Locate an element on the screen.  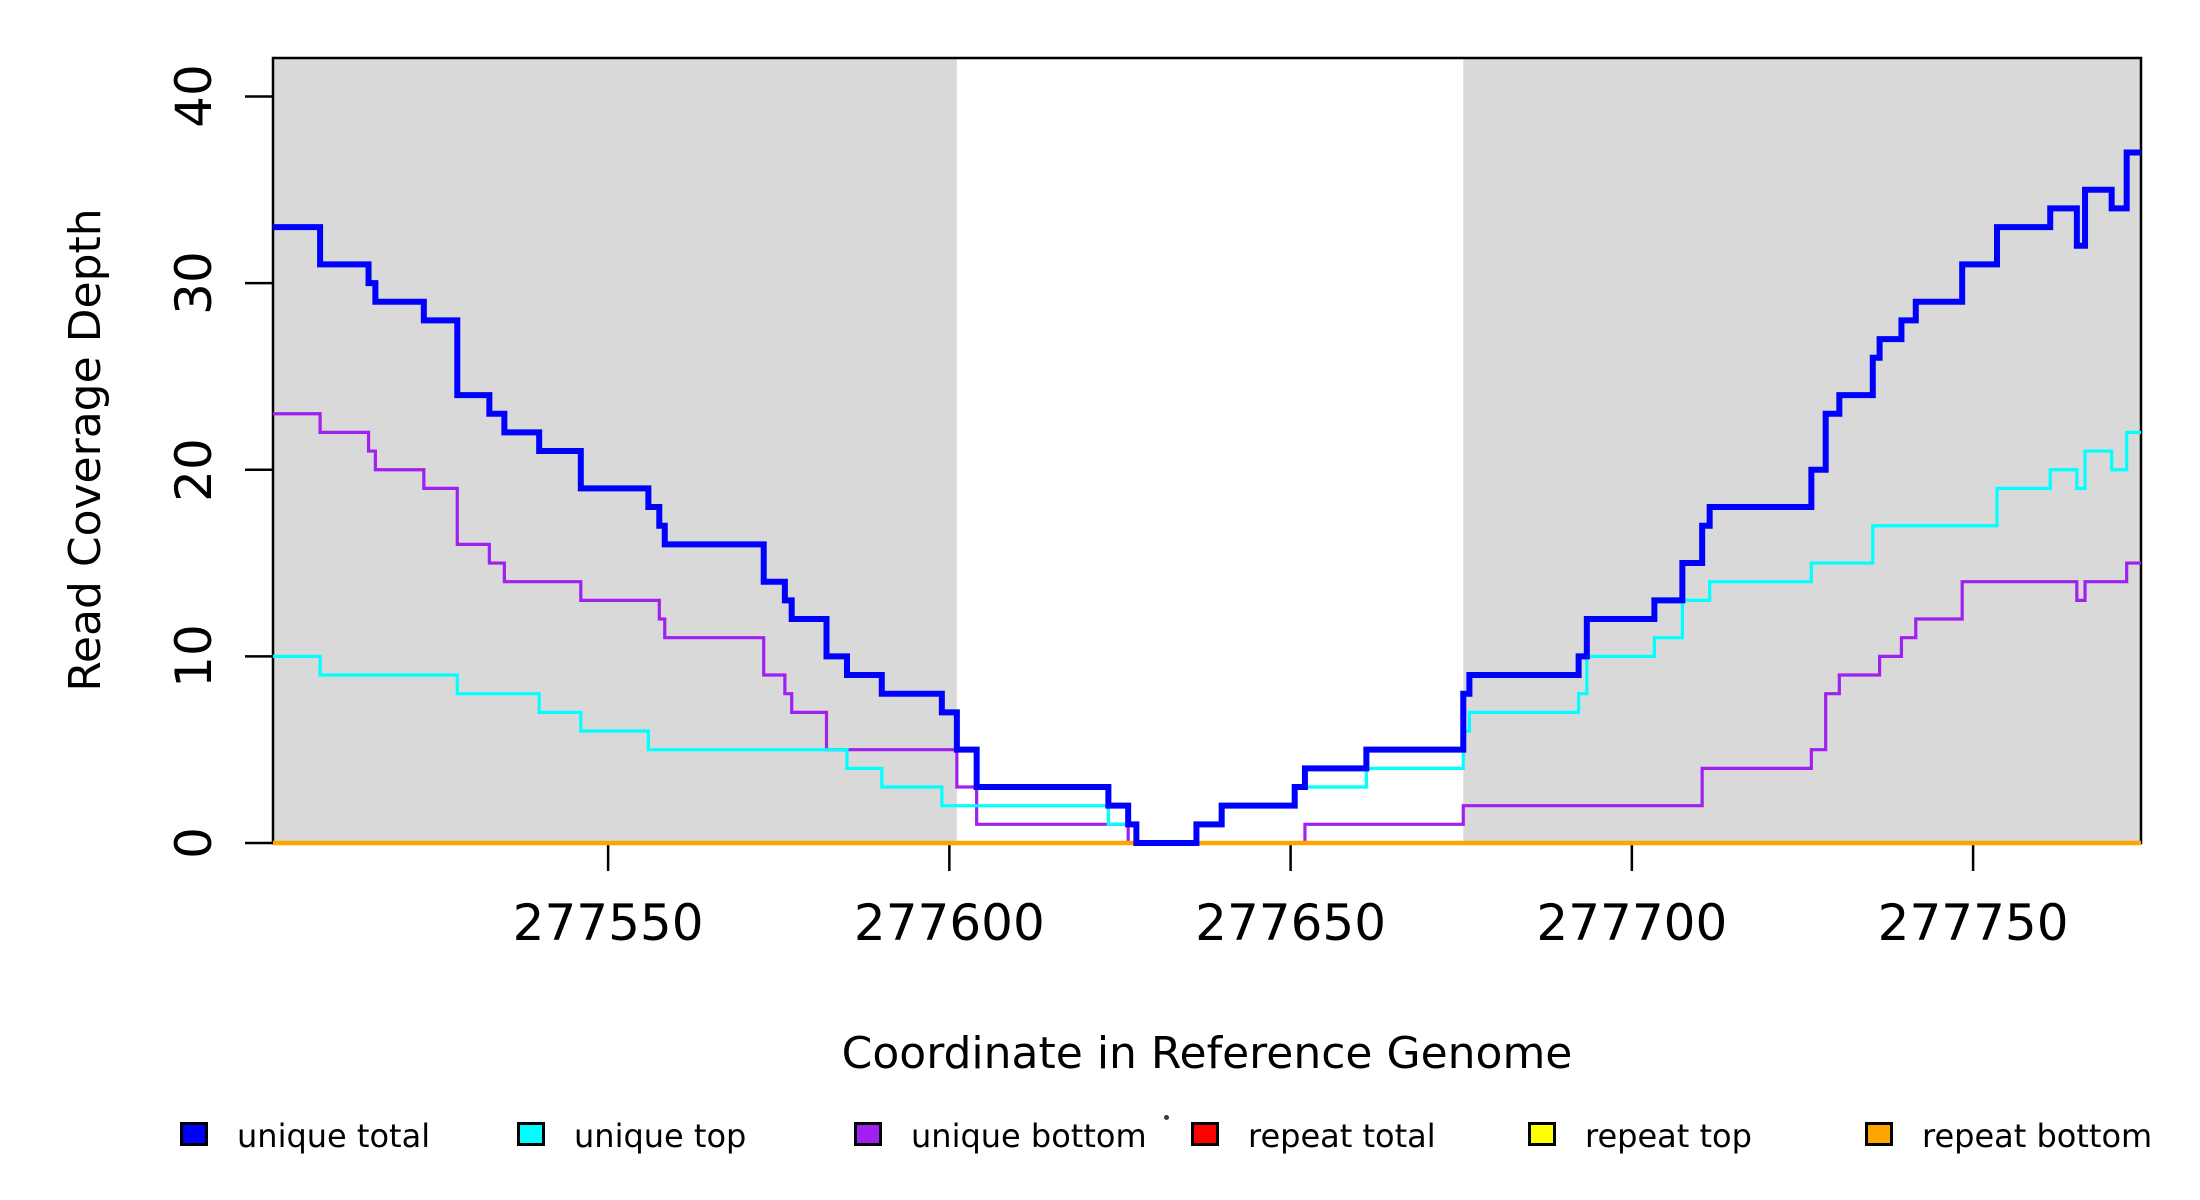
legend-label: repeat bottom is located at coordinates (2037, 1136).